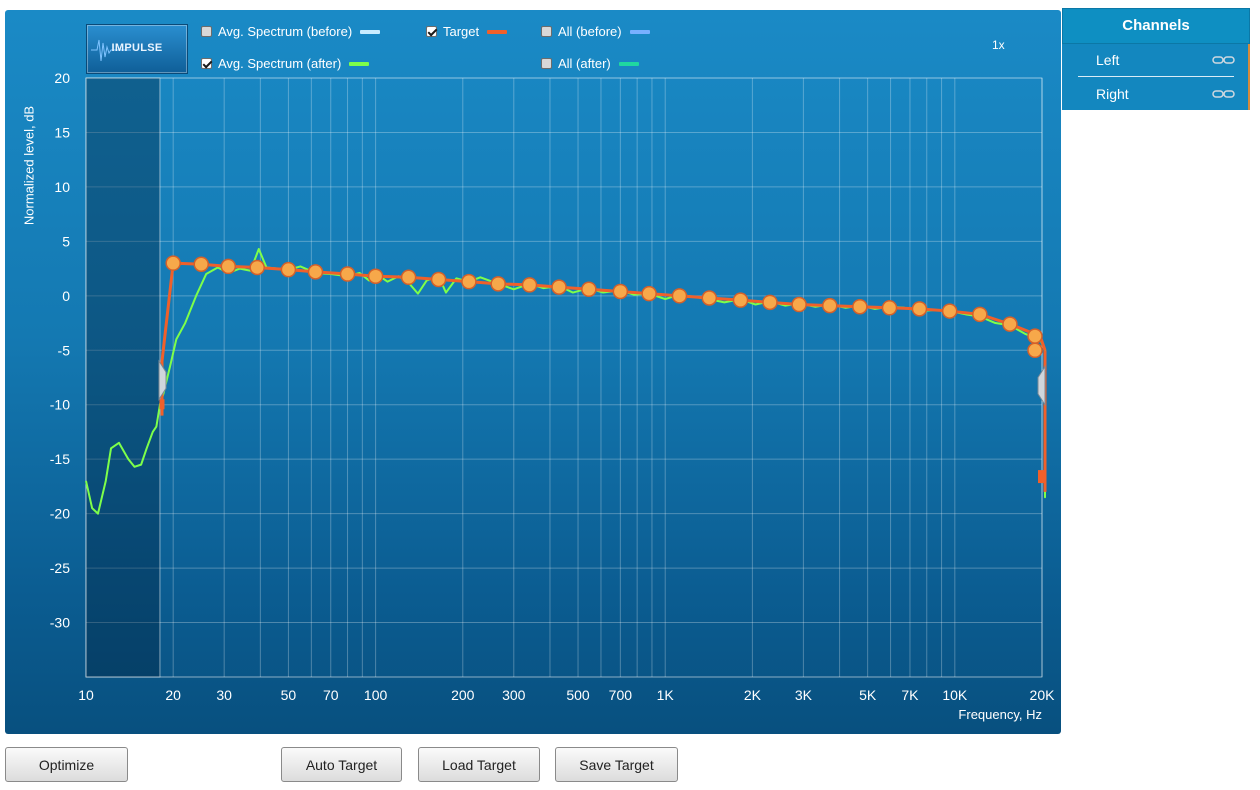 This screenshot has height=790, width=1260. Describe the element at coordinates (1156, 26) in the screenshot. I see `channels-header: Channels` at that location.